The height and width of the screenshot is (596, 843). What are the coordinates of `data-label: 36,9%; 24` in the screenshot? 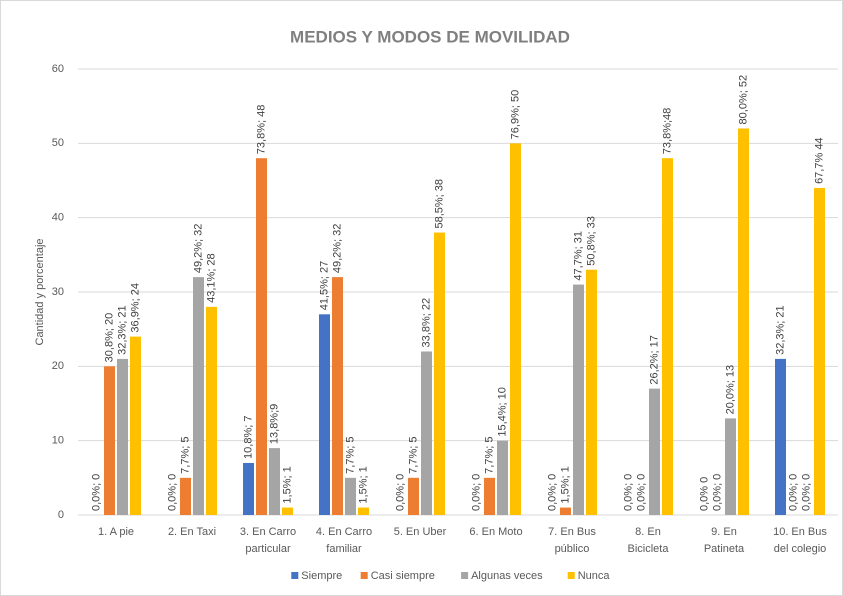 It's located at (135, 308).